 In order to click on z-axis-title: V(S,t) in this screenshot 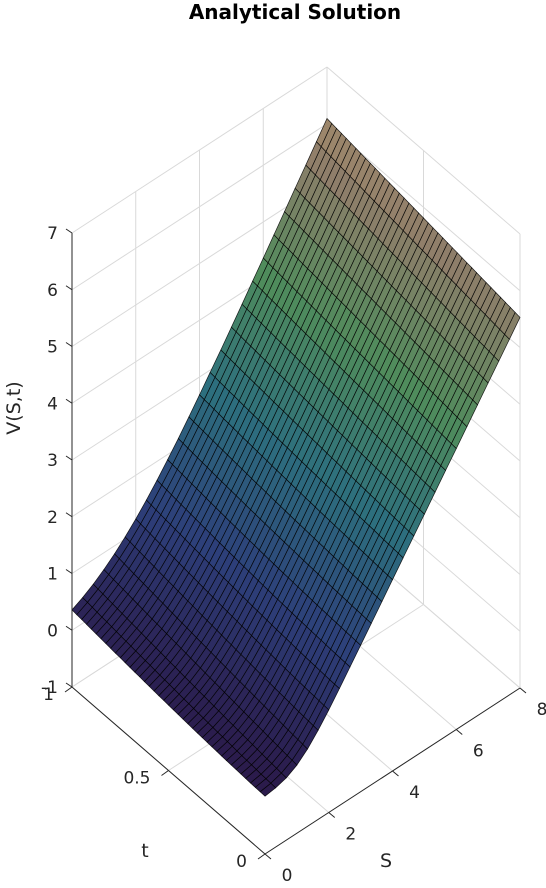, I will do `click(14, 407)`.